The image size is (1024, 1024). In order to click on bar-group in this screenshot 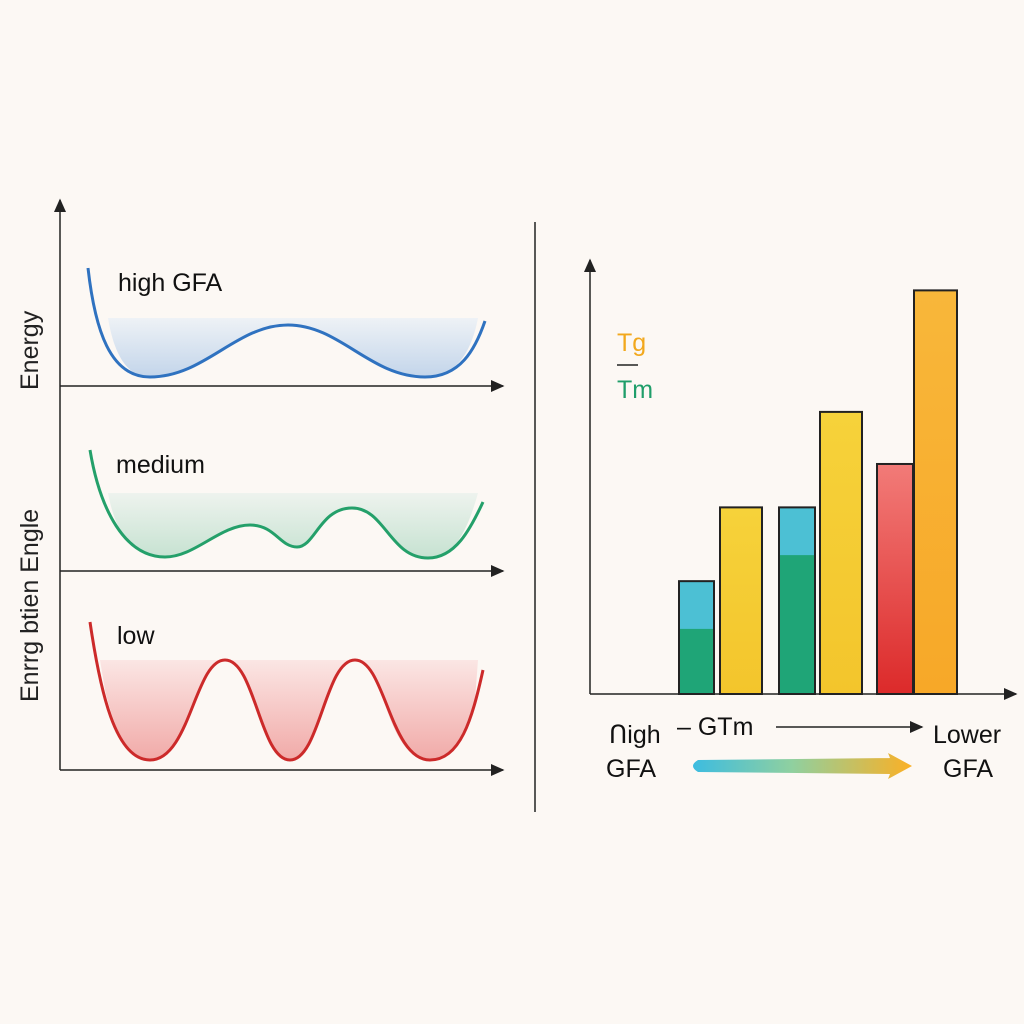, I will do `click(818, 492)`.